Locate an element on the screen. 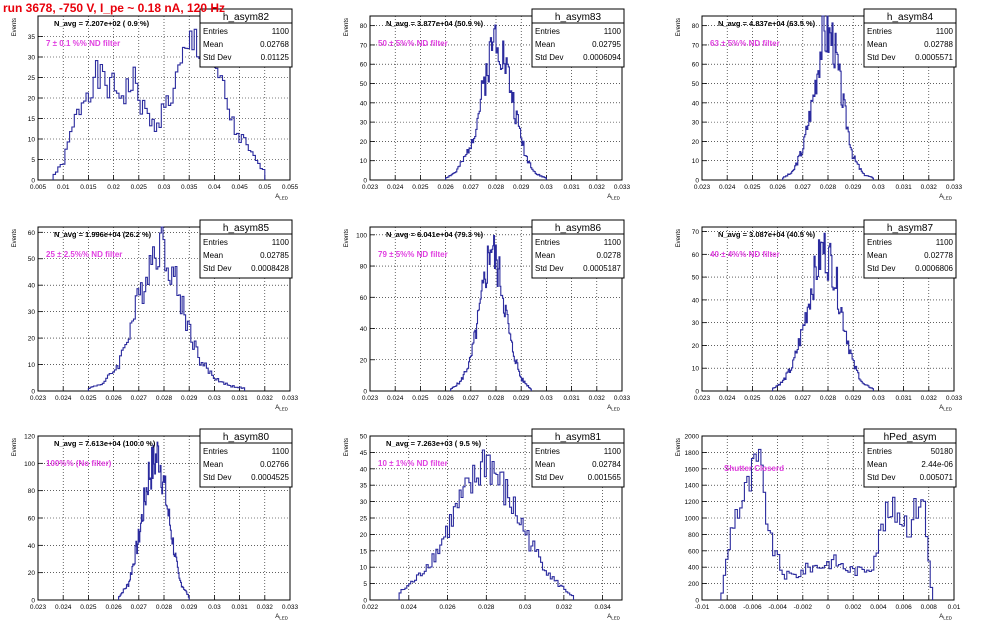 This screenshot has width=998, height=625. x-tick-label: -0.01 is located at coordinates (702, 607).